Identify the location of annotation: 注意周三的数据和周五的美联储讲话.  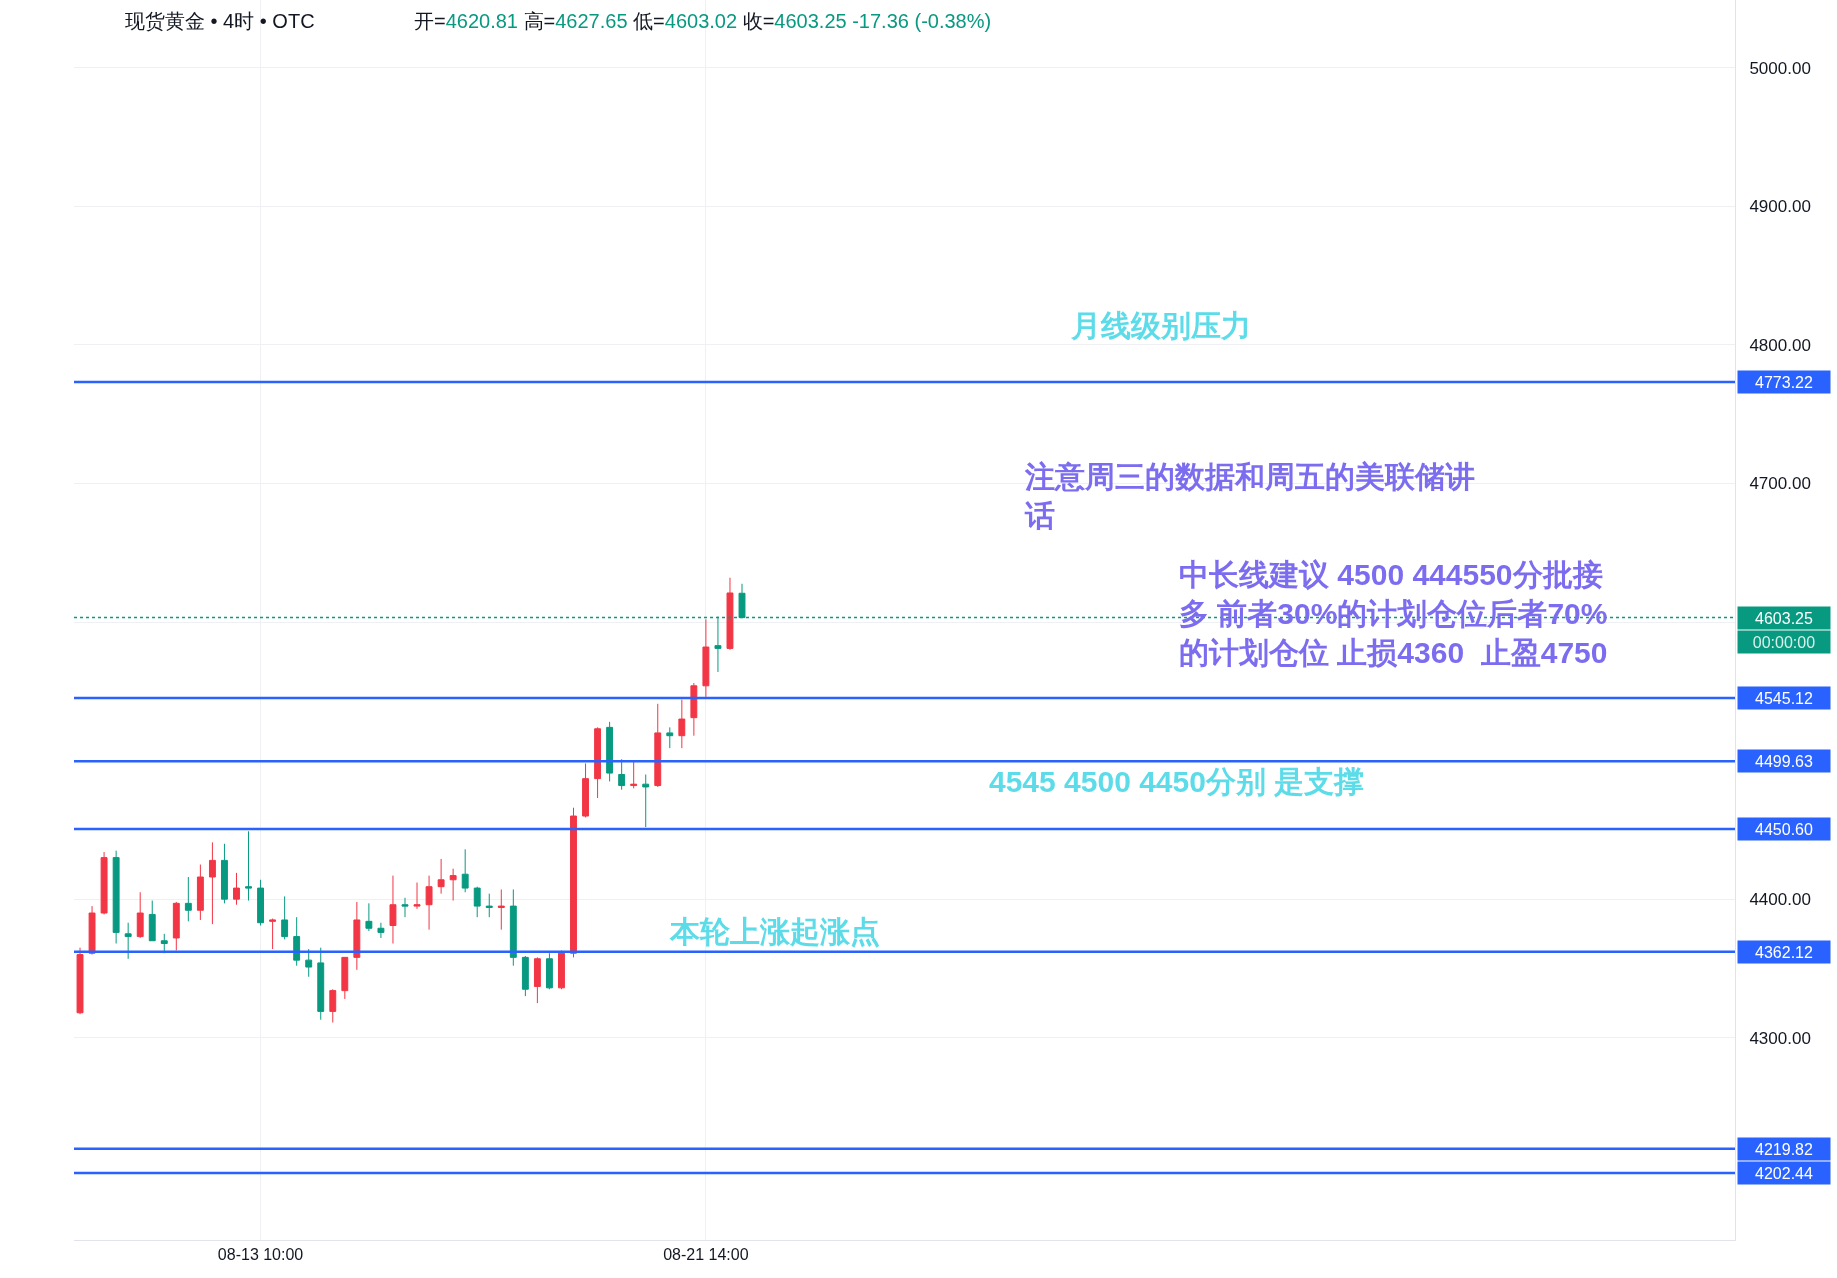
(1249, 496).